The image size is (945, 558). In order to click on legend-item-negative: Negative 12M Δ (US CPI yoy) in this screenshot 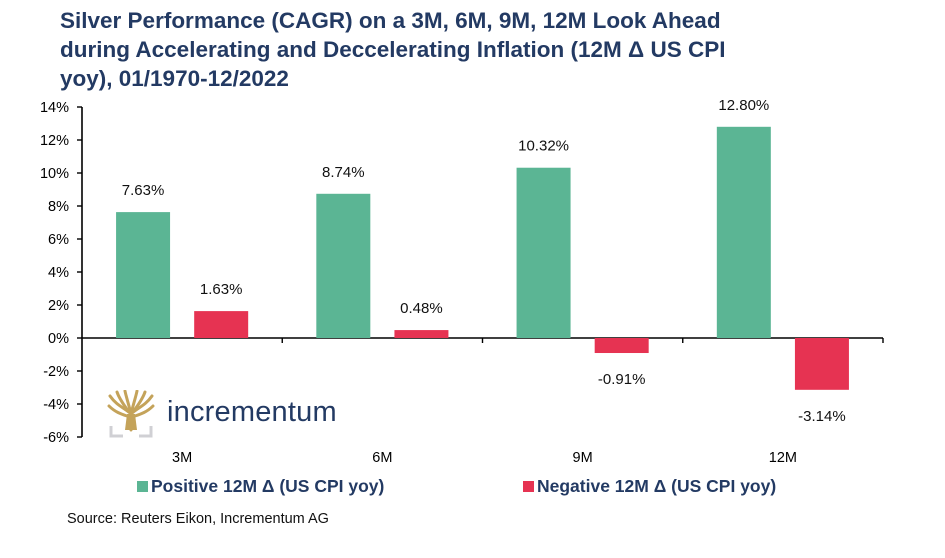, I will do `click(649, 486)`.